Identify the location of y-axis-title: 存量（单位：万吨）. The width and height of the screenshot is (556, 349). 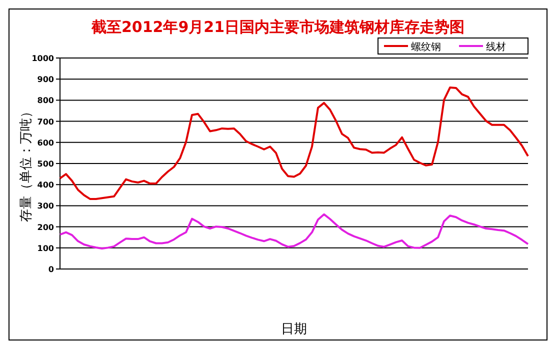
(26, 163).